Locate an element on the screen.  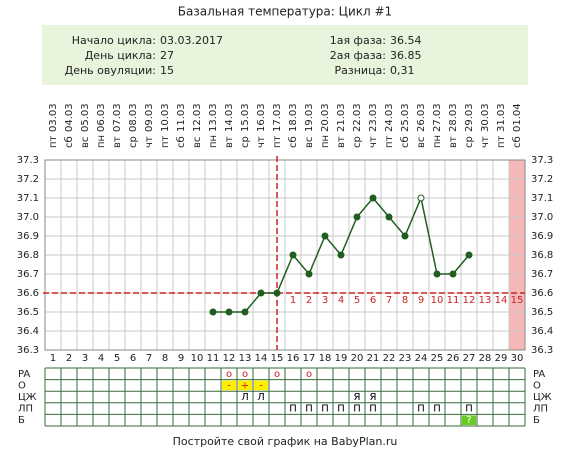
y-tick-label: 37.3 is located at coordinates (28, 160).